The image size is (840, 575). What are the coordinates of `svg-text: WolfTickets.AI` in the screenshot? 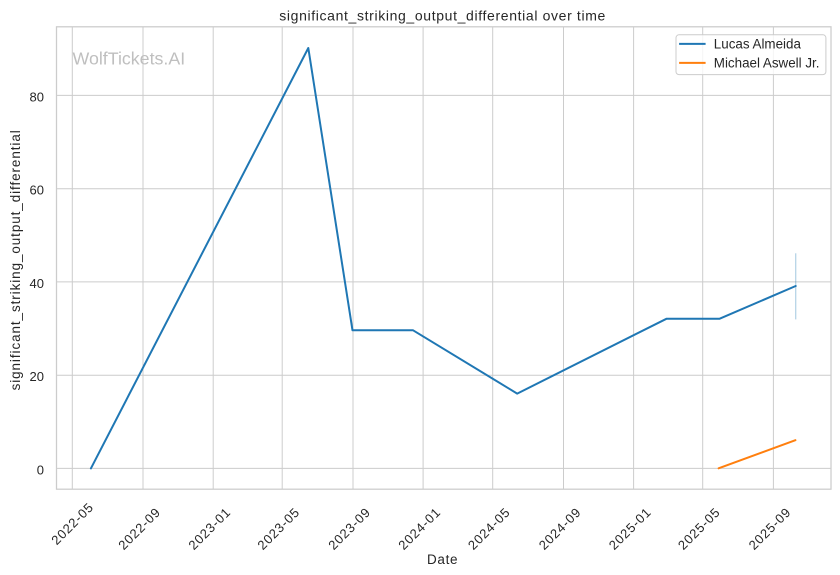 It's located at (129, 59).